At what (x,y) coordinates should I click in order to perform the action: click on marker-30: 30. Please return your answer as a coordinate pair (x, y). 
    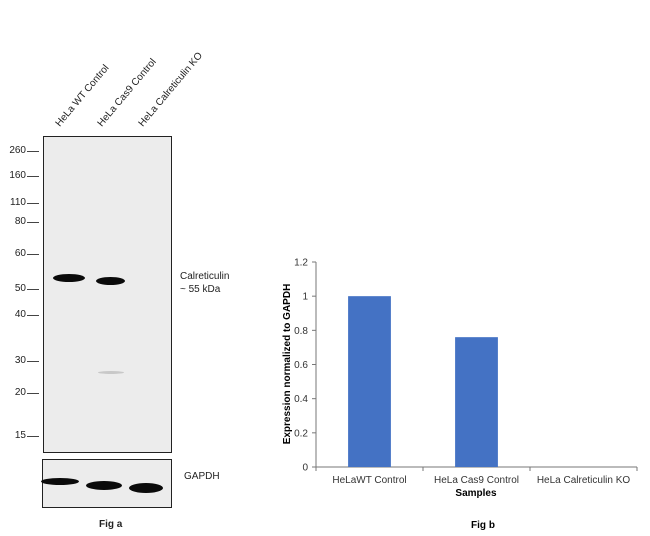
    Looking at the image, I should click on (20, 360).